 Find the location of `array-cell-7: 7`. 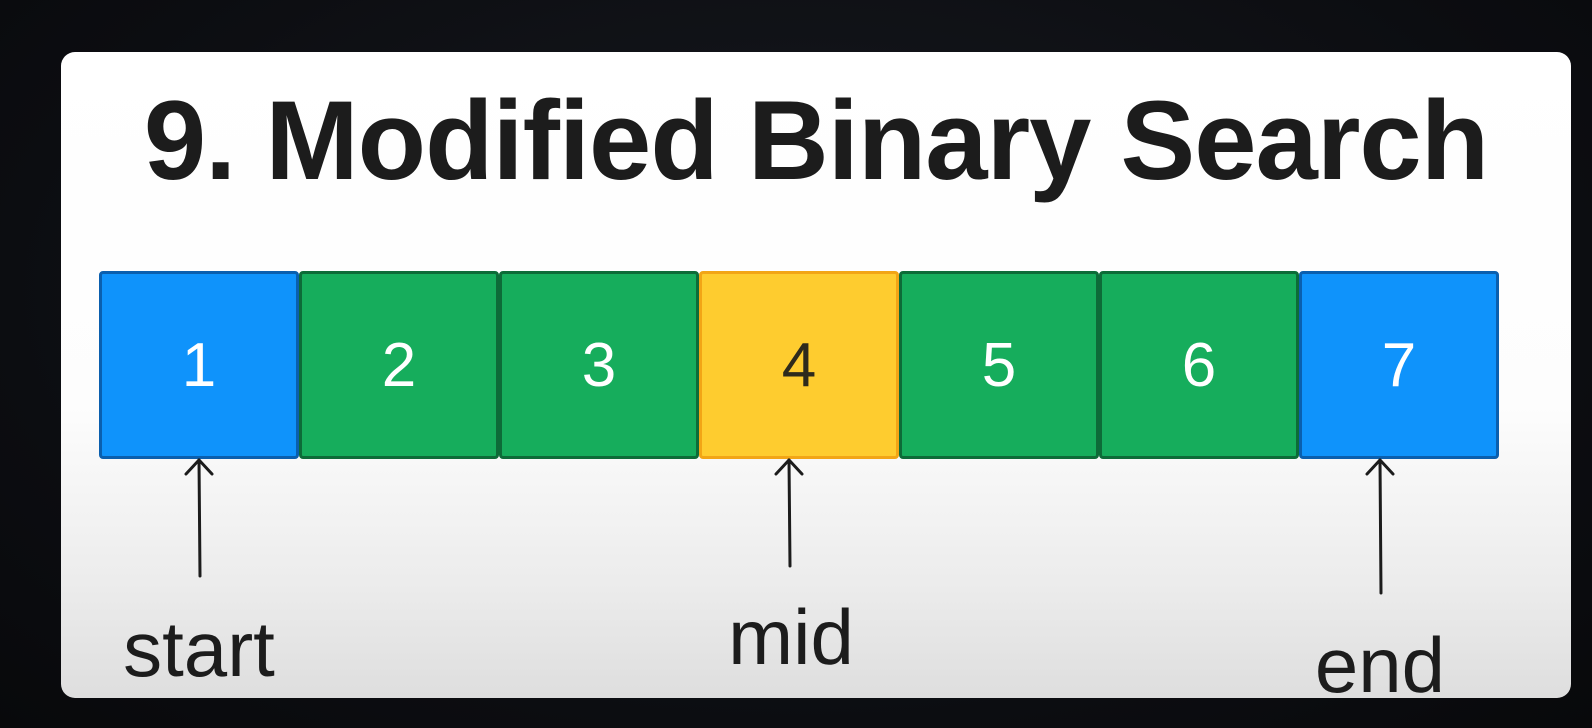

array-cell-7: 7 is located at coordinates (1399, 365).